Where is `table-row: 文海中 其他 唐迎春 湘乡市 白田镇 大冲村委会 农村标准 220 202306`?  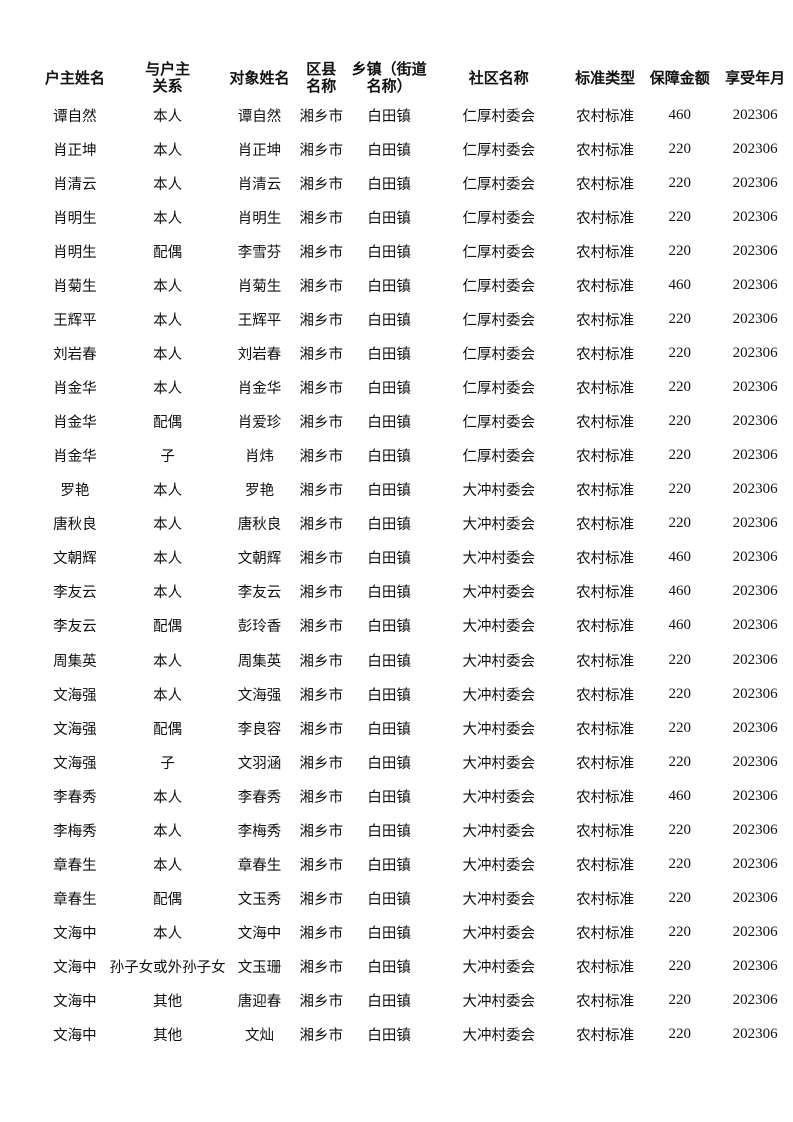 table-row: 文海中 其他 唐迎春 湘乡市 白田镇 大冲村委会 农村标准 220 202306 is located at coordinates (416, 1001).